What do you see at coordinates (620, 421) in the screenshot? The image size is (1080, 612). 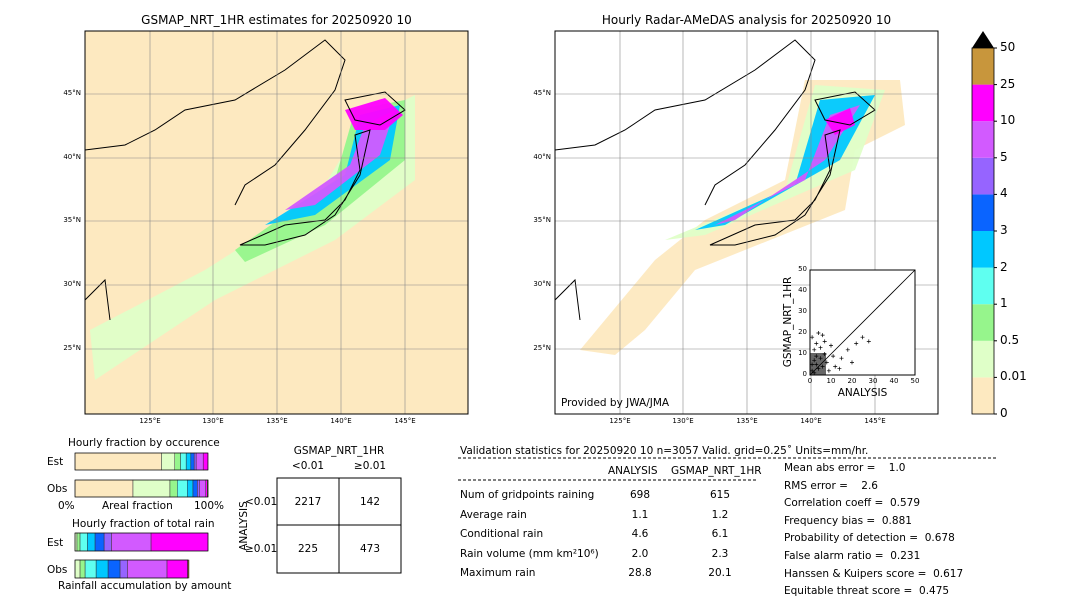 I see `lon-tick-label: 125°E` at bounding box center [620, 421].